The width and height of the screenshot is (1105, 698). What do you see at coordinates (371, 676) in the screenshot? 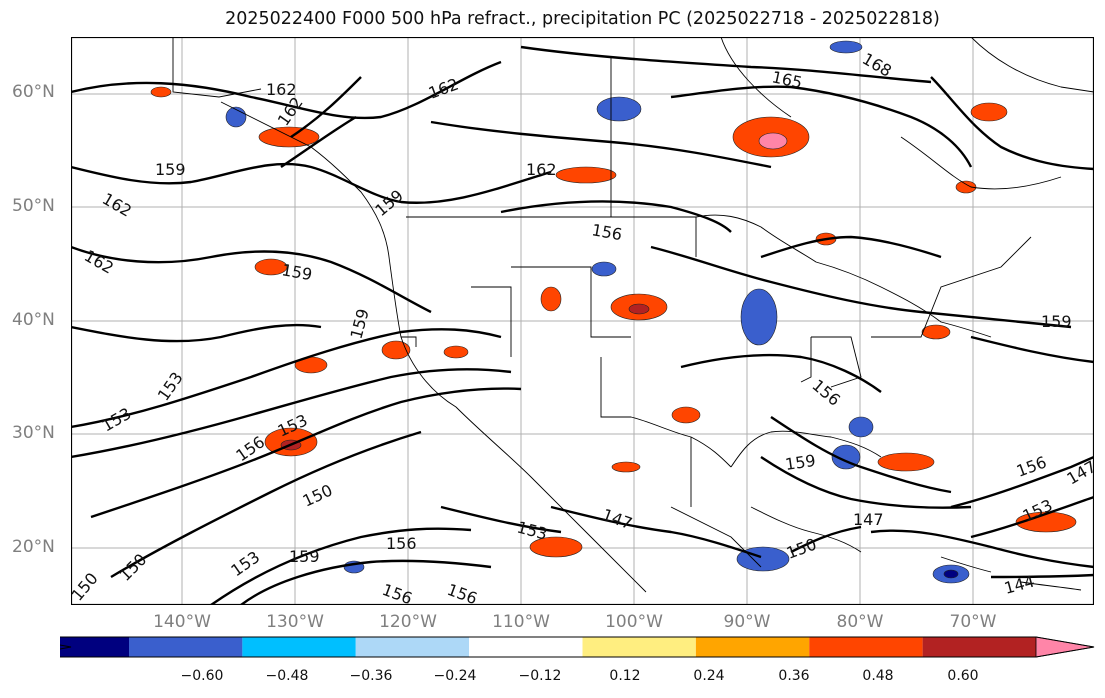
I see `colorbar-tick: −0.36` at bounding box center [371, 676].